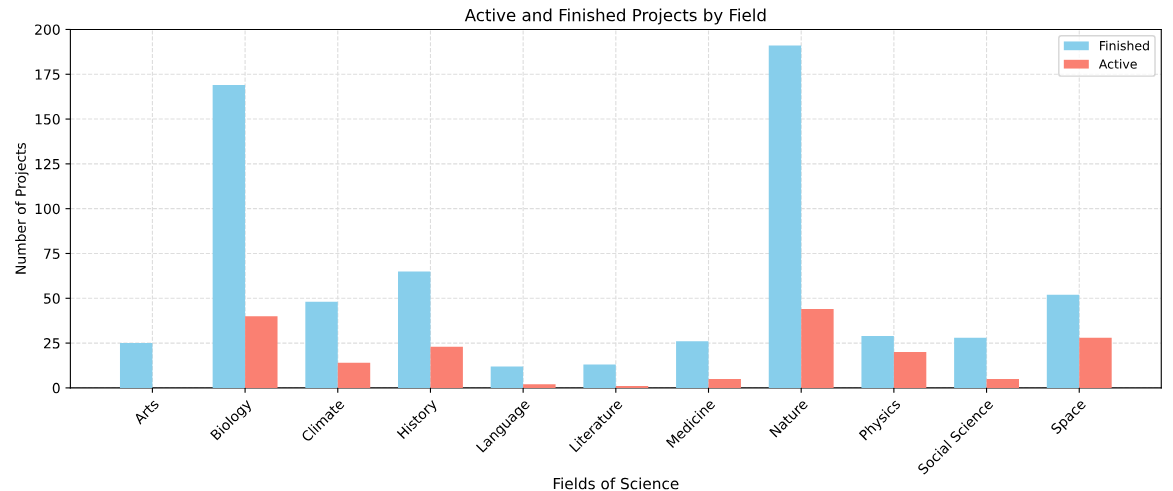 Image resolution: width=1173 pixels, height=491 pixels. Describe the element at coordinates (52, 298) in the screenshot. I see `y-tick-label: 50` at that location.